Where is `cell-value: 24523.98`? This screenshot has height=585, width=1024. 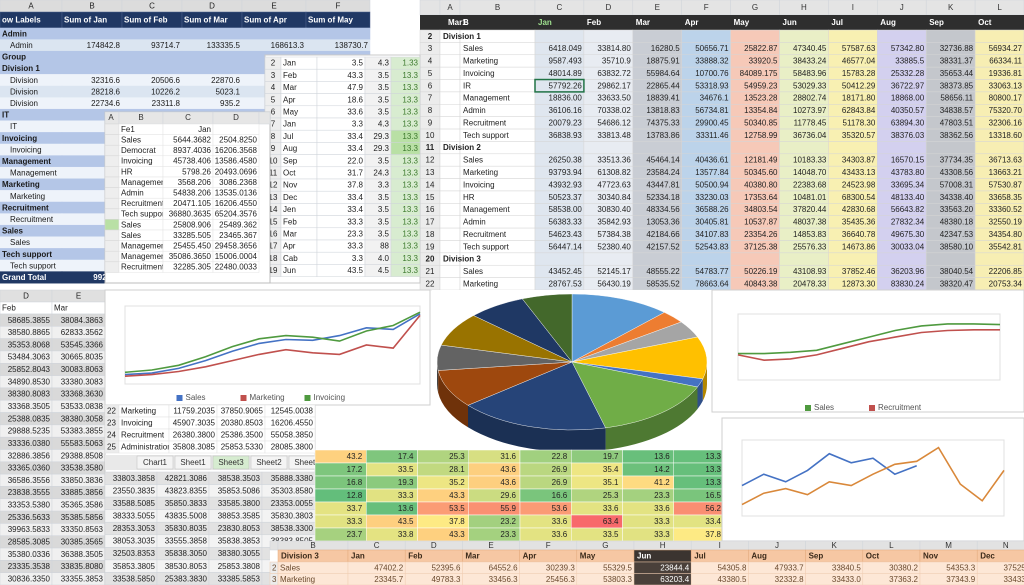
cell-value: 24523.98 is located at coordinates (859, 184).